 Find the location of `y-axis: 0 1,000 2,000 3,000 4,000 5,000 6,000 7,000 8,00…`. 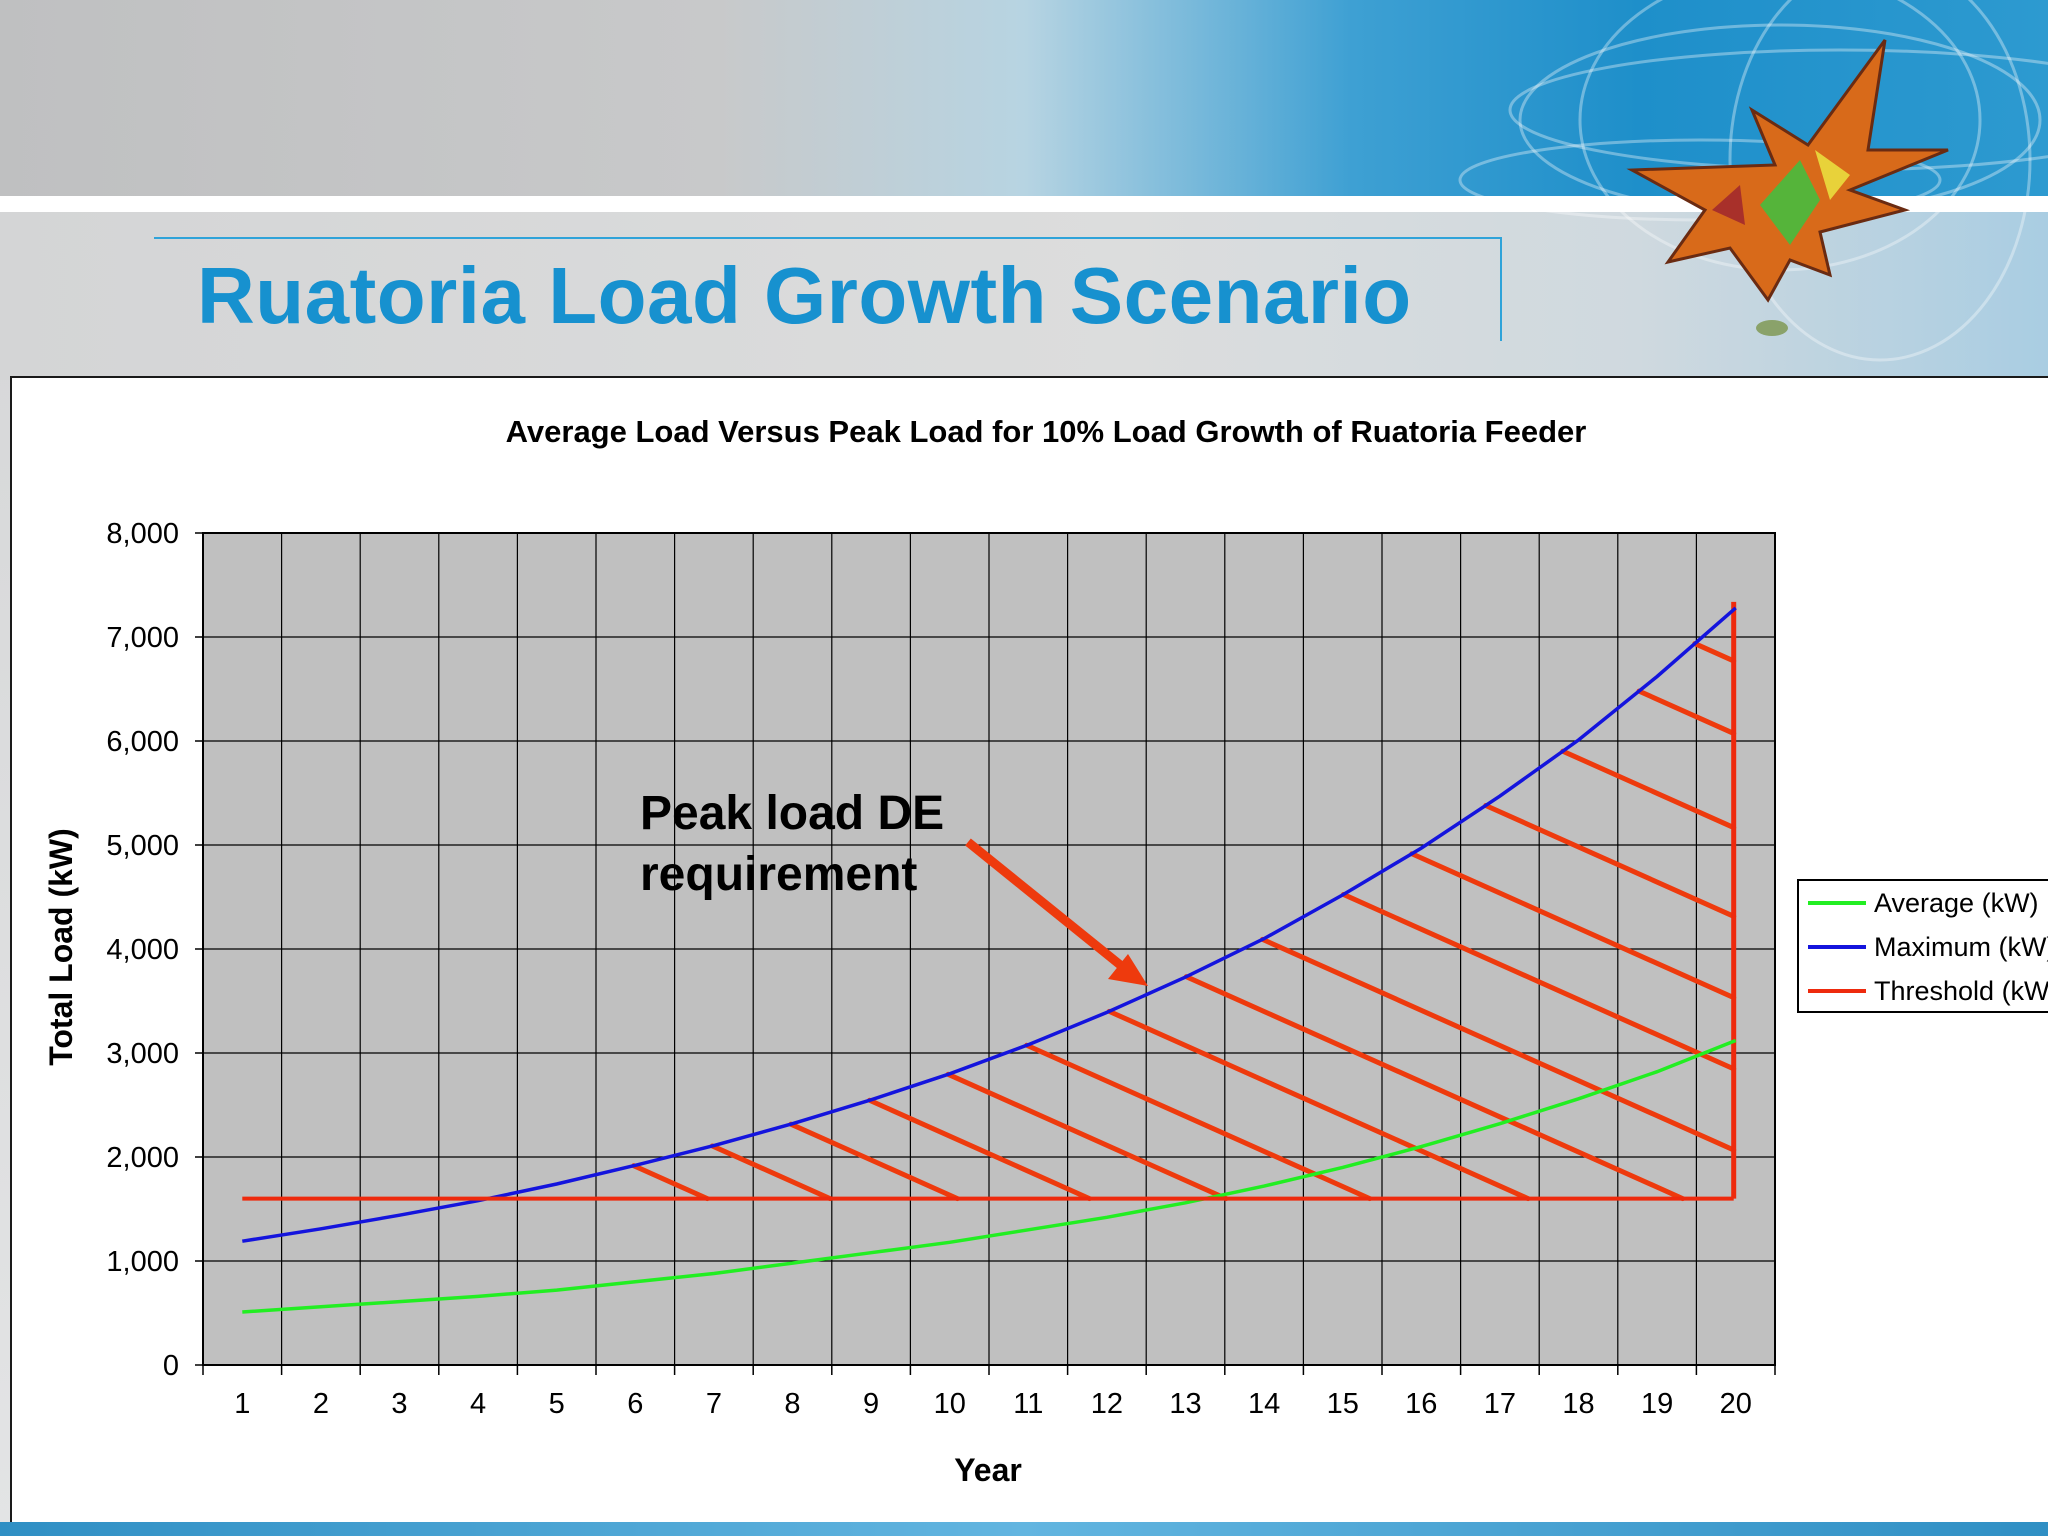

y-axis: 0 1,000 2,000 3,000 4,000 5,000 6,000 7,000 8,00… is located at coordinates (154, 950).